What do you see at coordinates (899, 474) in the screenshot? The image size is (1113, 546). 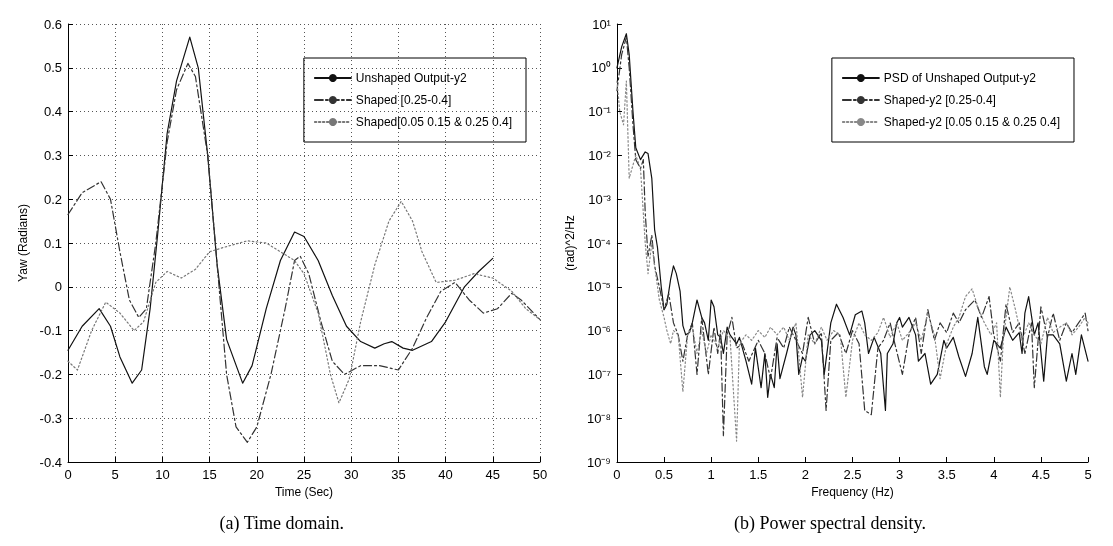 I see `x-tick-label: 3` at bounding box center [899, 474].